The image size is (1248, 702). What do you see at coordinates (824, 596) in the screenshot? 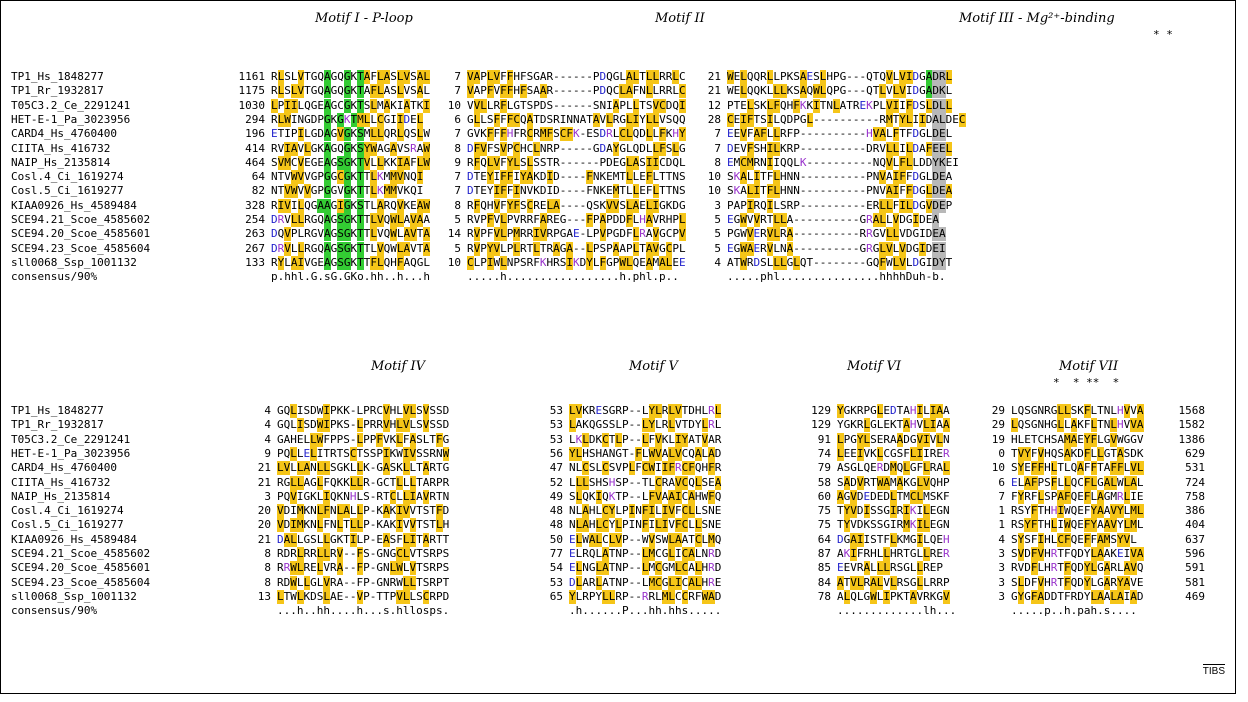
I see `gap-length: 78` at bounding box center [824, 596].